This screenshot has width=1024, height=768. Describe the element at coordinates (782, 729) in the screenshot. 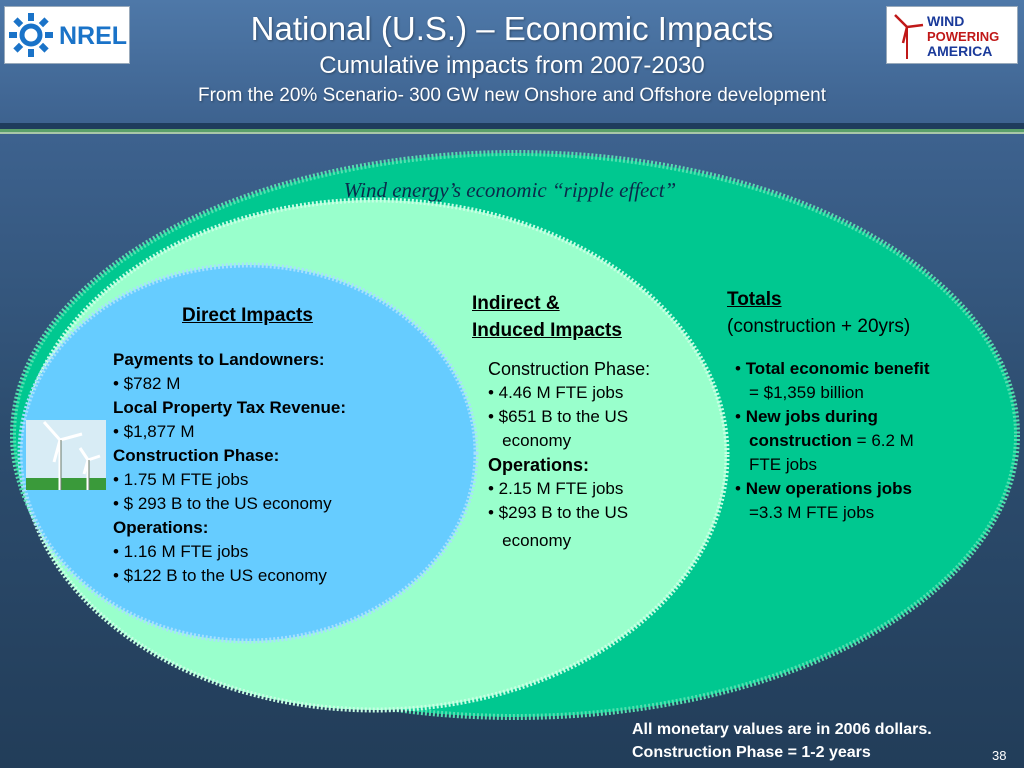

I see `footer-note-dollars: All monetary values are in 2006 dollars.` at that location.